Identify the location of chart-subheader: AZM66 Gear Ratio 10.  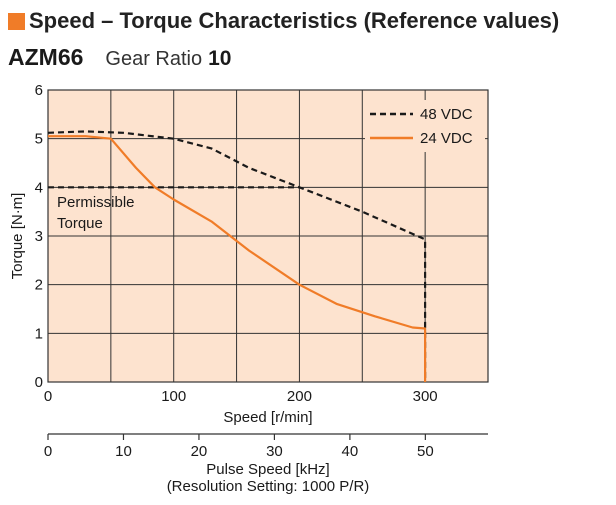
(119, 57).